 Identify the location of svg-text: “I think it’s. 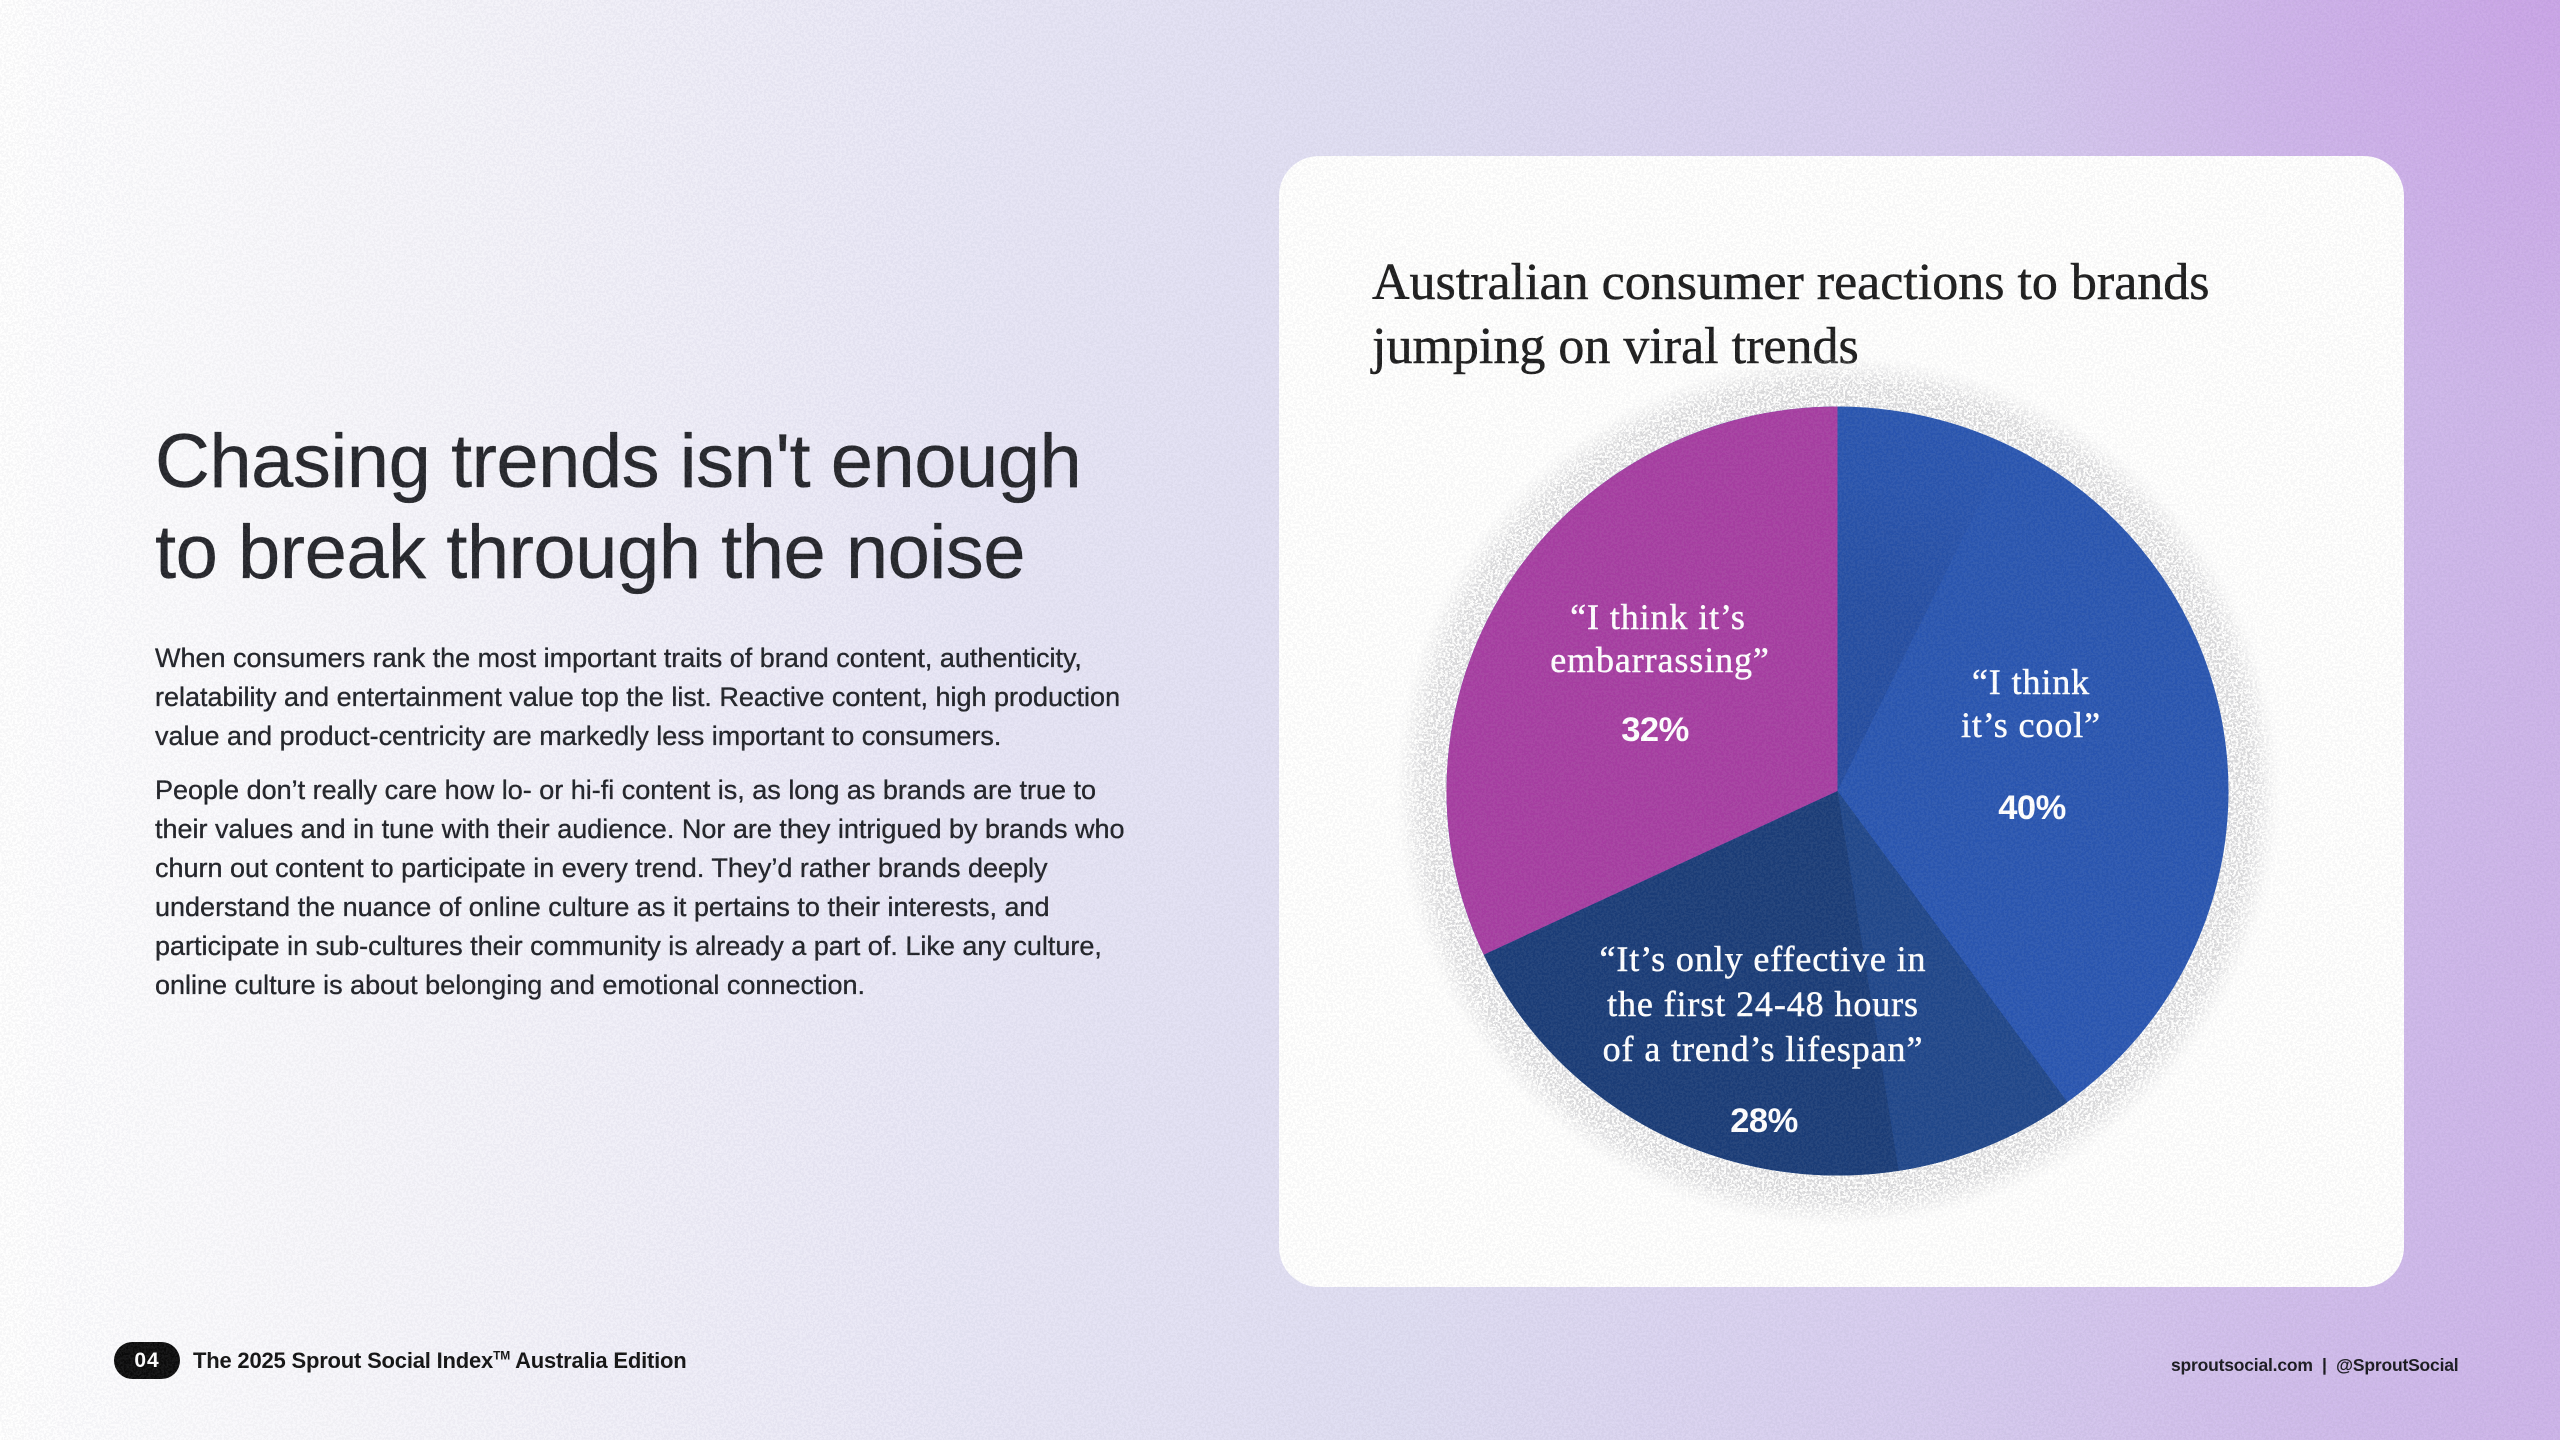
(1658, 617).